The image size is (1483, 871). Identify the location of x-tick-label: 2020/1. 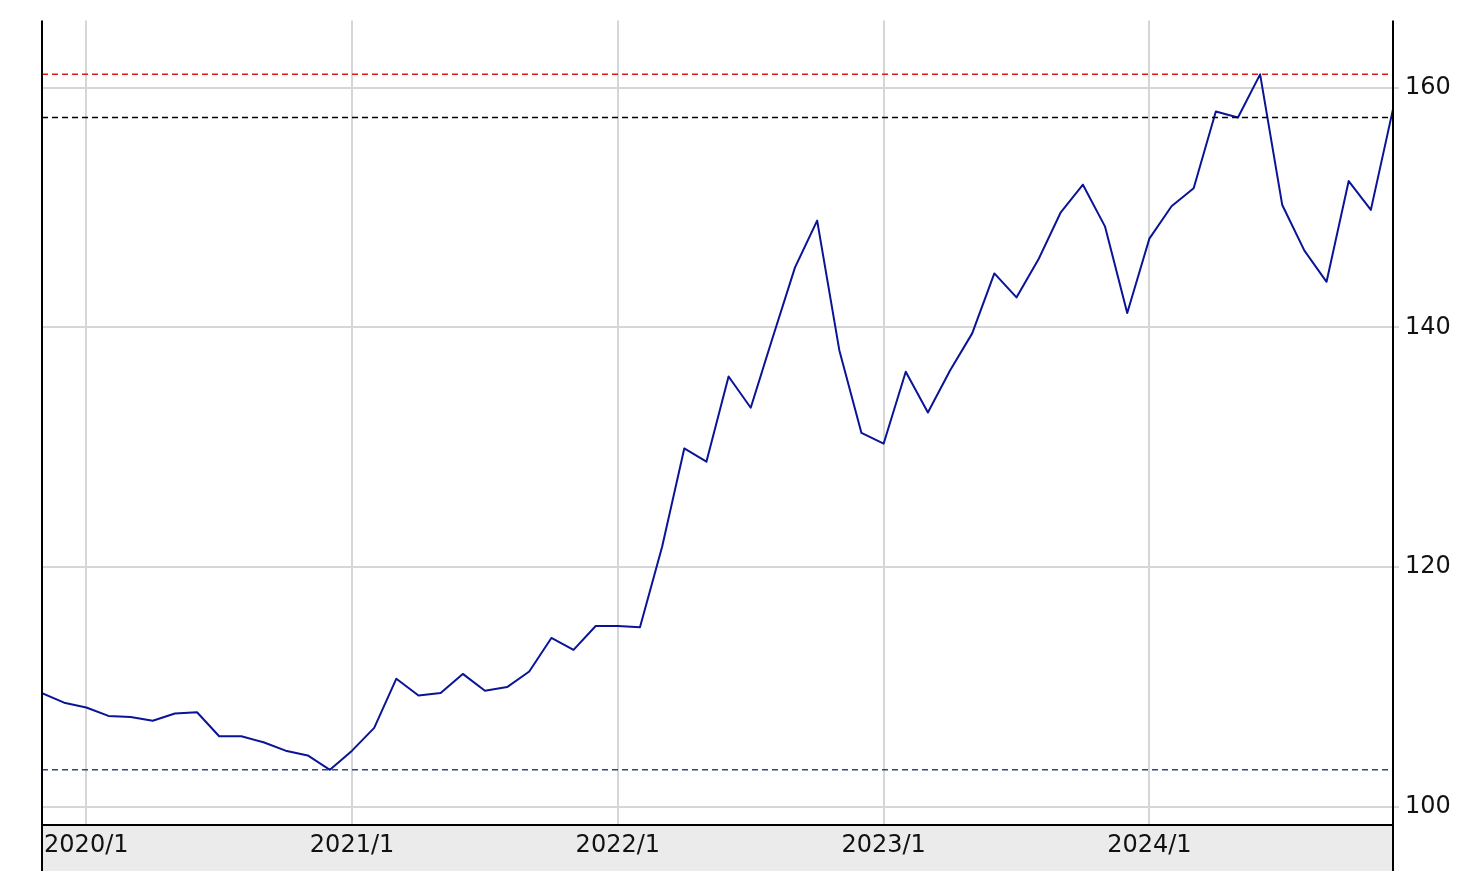
(86, 843).